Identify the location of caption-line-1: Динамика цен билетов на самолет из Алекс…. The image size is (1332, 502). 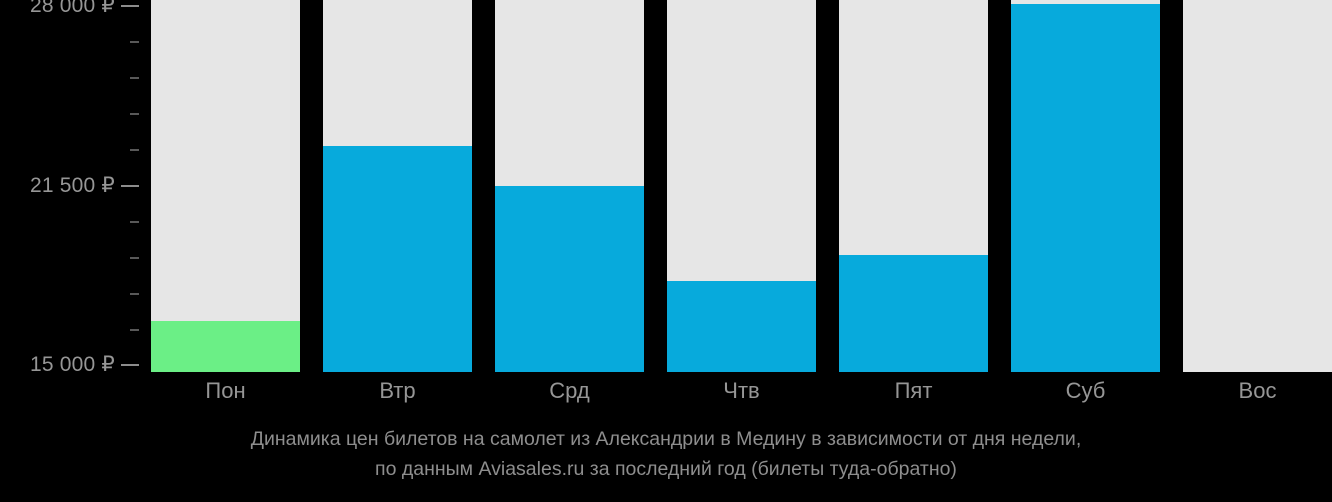
(666, 439).